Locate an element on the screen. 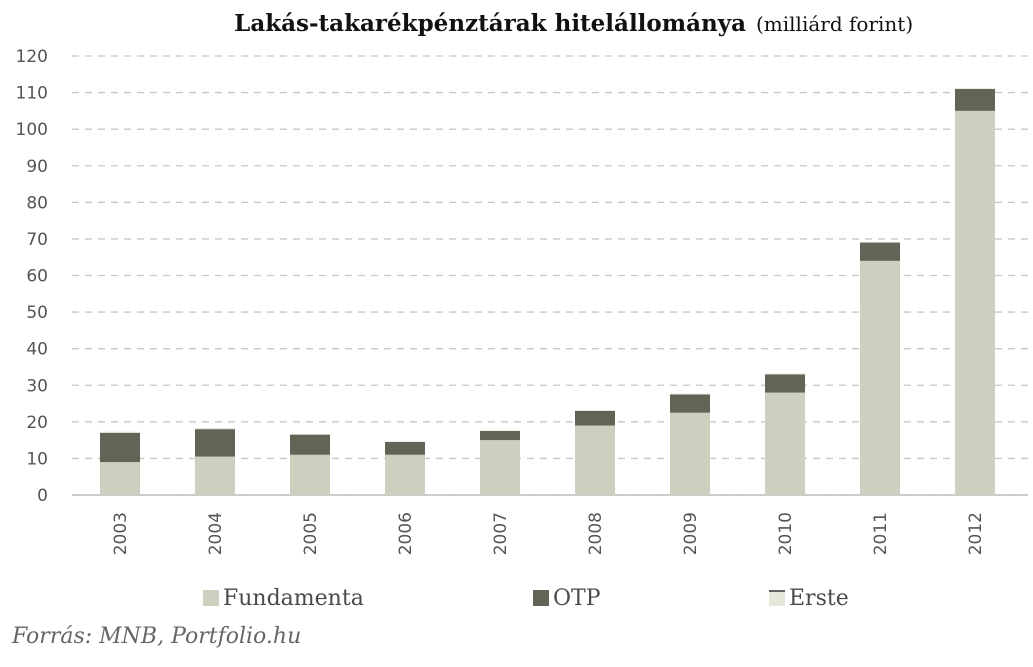  legend-swatch-otp is located at coordinates (541, 598).